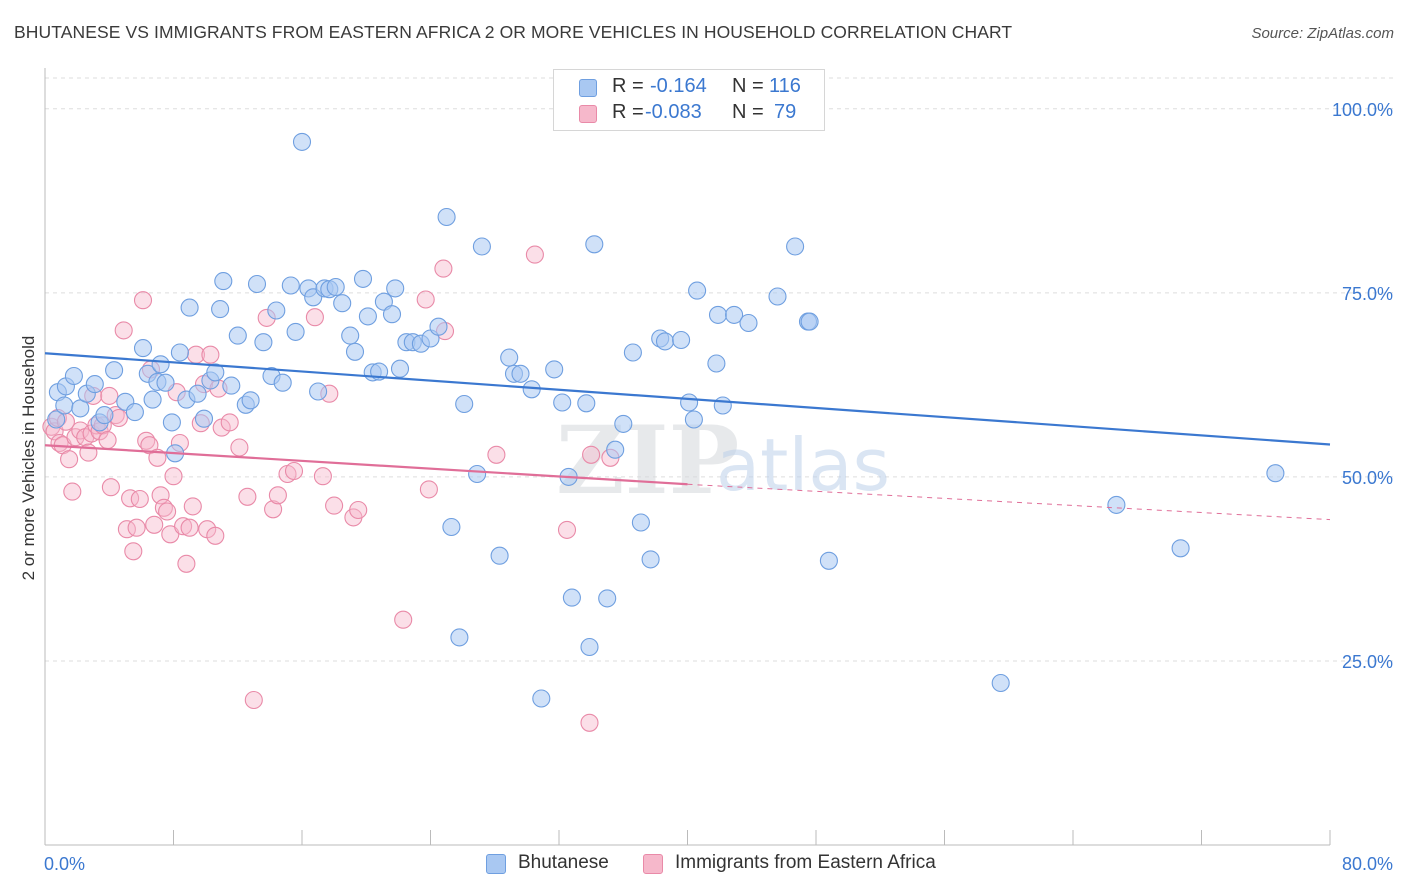 The width and height of the screenshot is (1406, 892). What do you see at coordinates (1322, 33) in the screenshot?
I see `source-credit: Source: ZipAtlas.com` at bounding box center [1322, 33].